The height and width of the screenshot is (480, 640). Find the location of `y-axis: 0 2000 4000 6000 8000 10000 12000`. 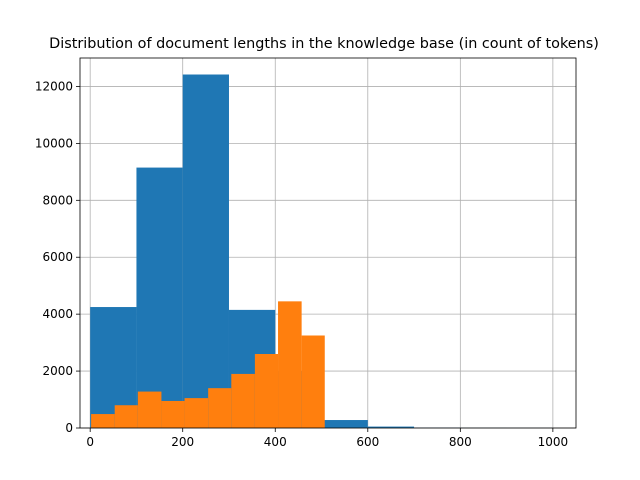

y-axis: 0 2000 4000 6000 8000 10000 12000 is located at coordinates (57, 257).